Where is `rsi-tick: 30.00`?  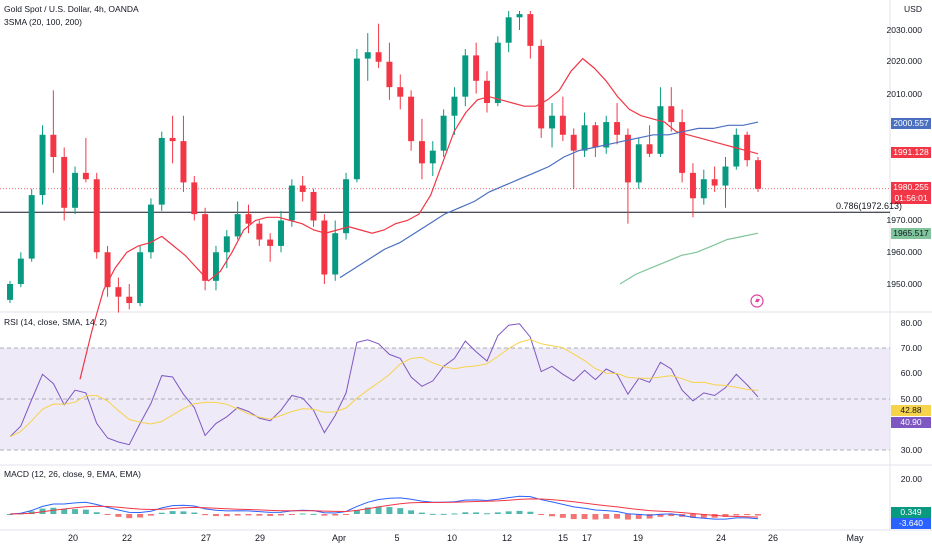 rsi-tick: 30.00 is located at coordinates (911, 450).